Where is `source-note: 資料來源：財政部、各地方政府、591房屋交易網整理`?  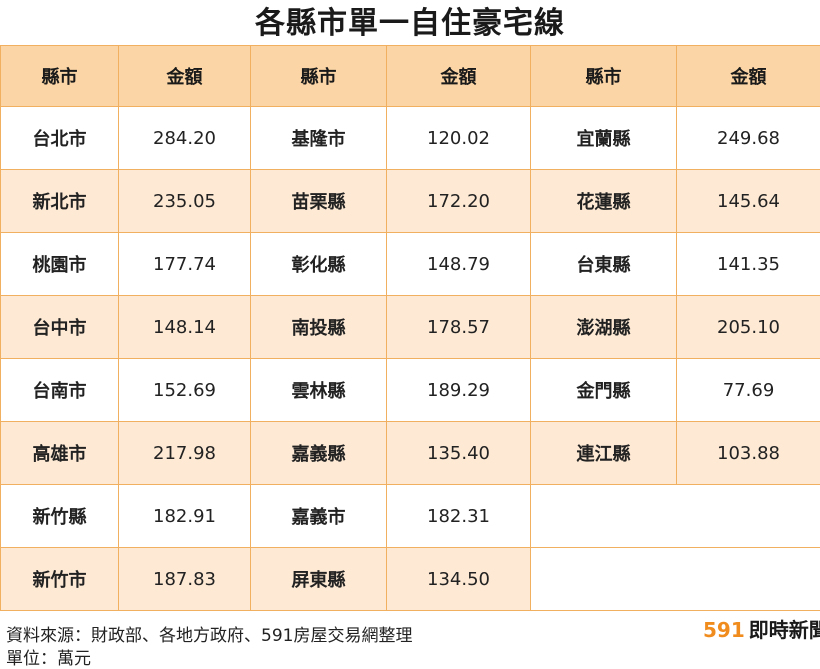
source-note: 資料來源：財政部、各地方政府、591房屋交易網整理 is located at coordinates (209, 633).